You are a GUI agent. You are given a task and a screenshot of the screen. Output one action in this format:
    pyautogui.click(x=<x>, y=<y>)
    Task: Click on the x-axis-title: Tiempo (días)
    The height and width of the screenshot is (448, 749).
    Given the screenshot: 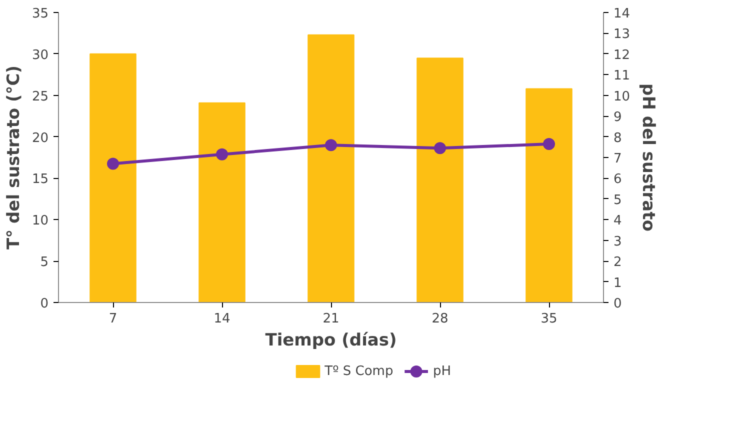 What is the action you would take?
    pyautogui.click(x=331, y=340)
    